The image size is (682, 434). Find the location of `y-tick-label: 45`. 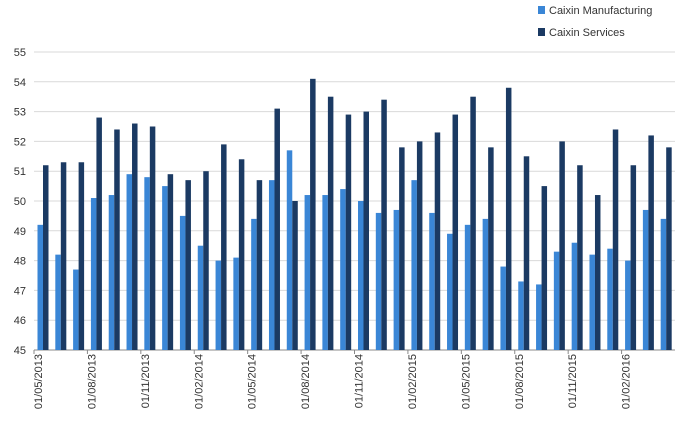

y-tick-label: 45 is located at coordinates (20, 351).